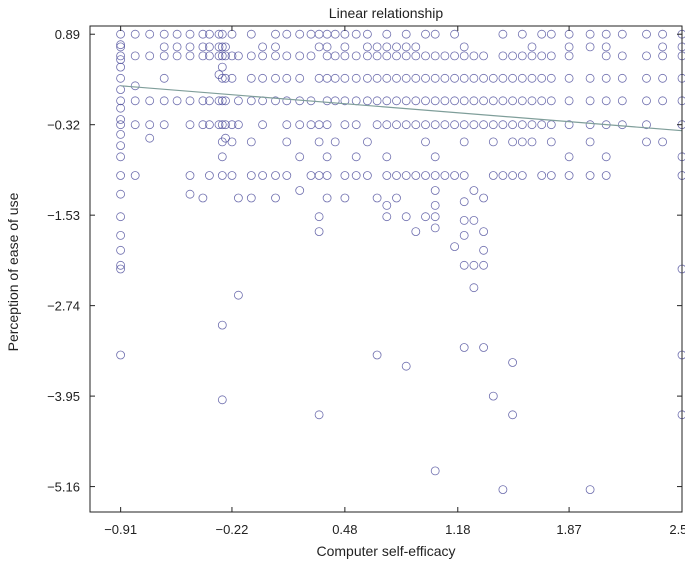 This screenshot has width=685, height=565. What do you see at coordinates (67, 34) in the screenshot?
I see `y-tick-label: 0.89` at bounding box center [67, 34].